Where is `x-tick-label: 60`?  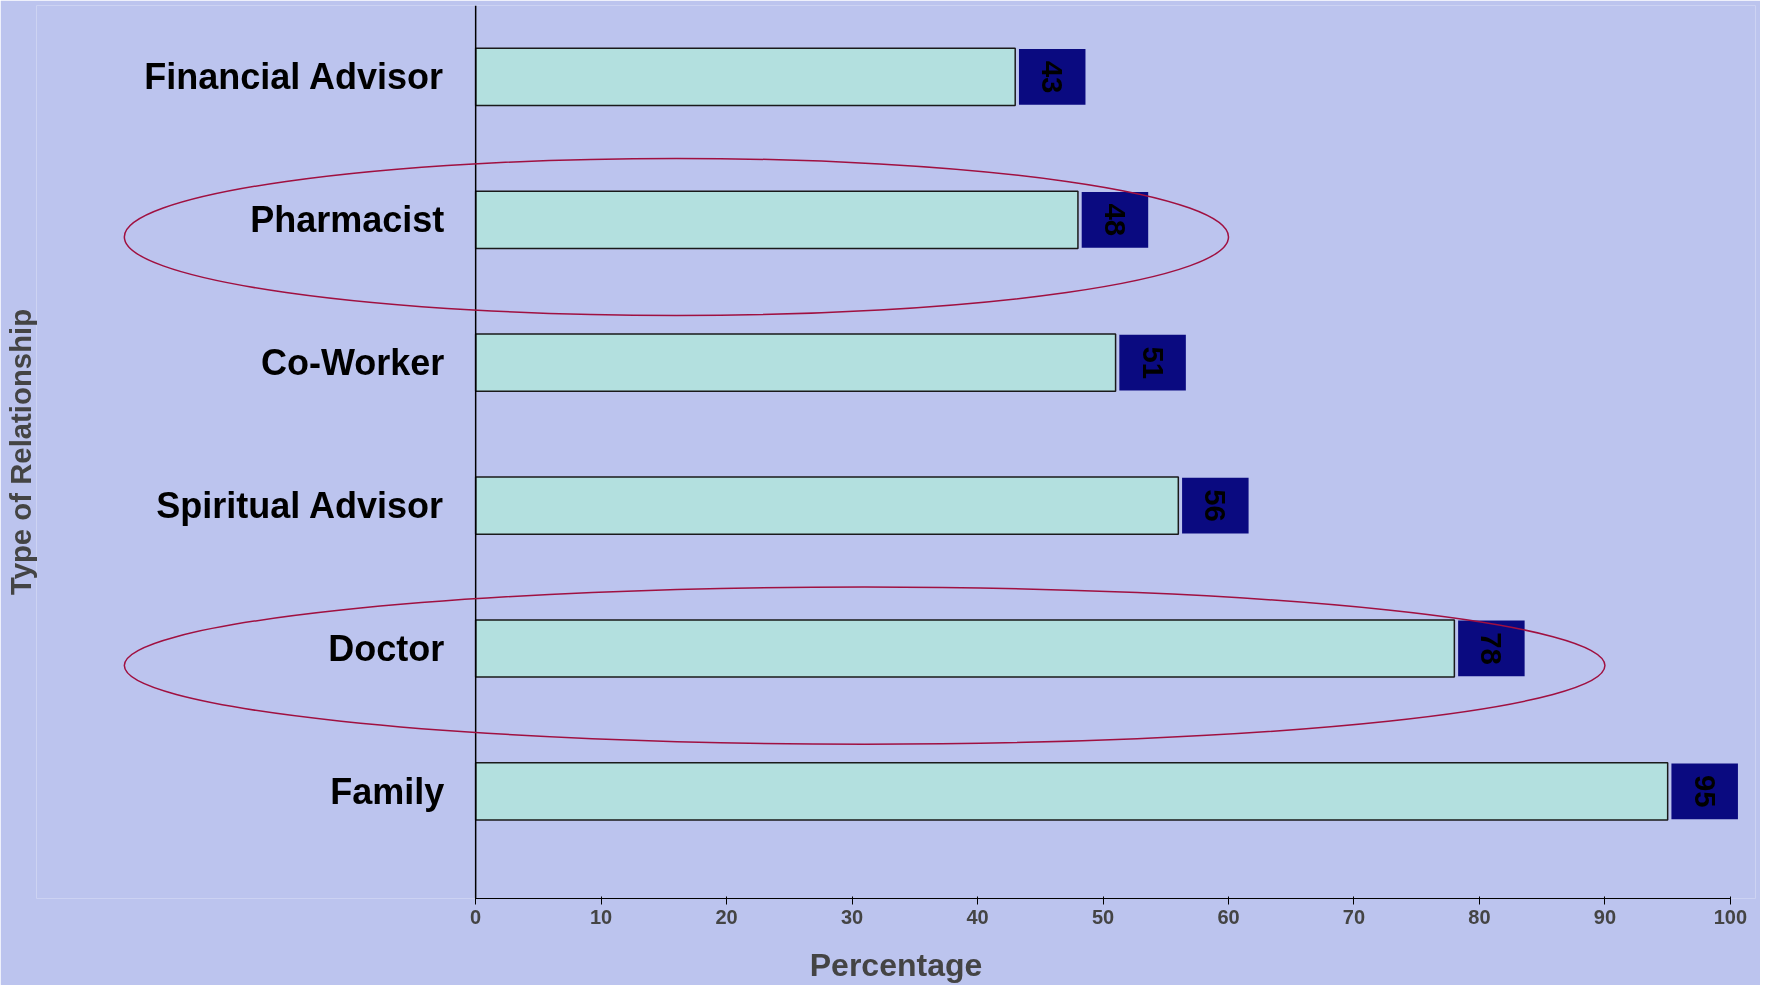
x-tick-label: 60 is located at coordinates (1228, 916).